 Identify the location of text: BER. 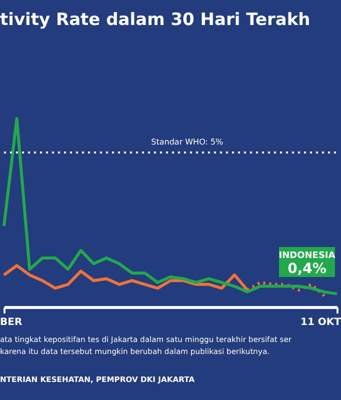
(11, 322).